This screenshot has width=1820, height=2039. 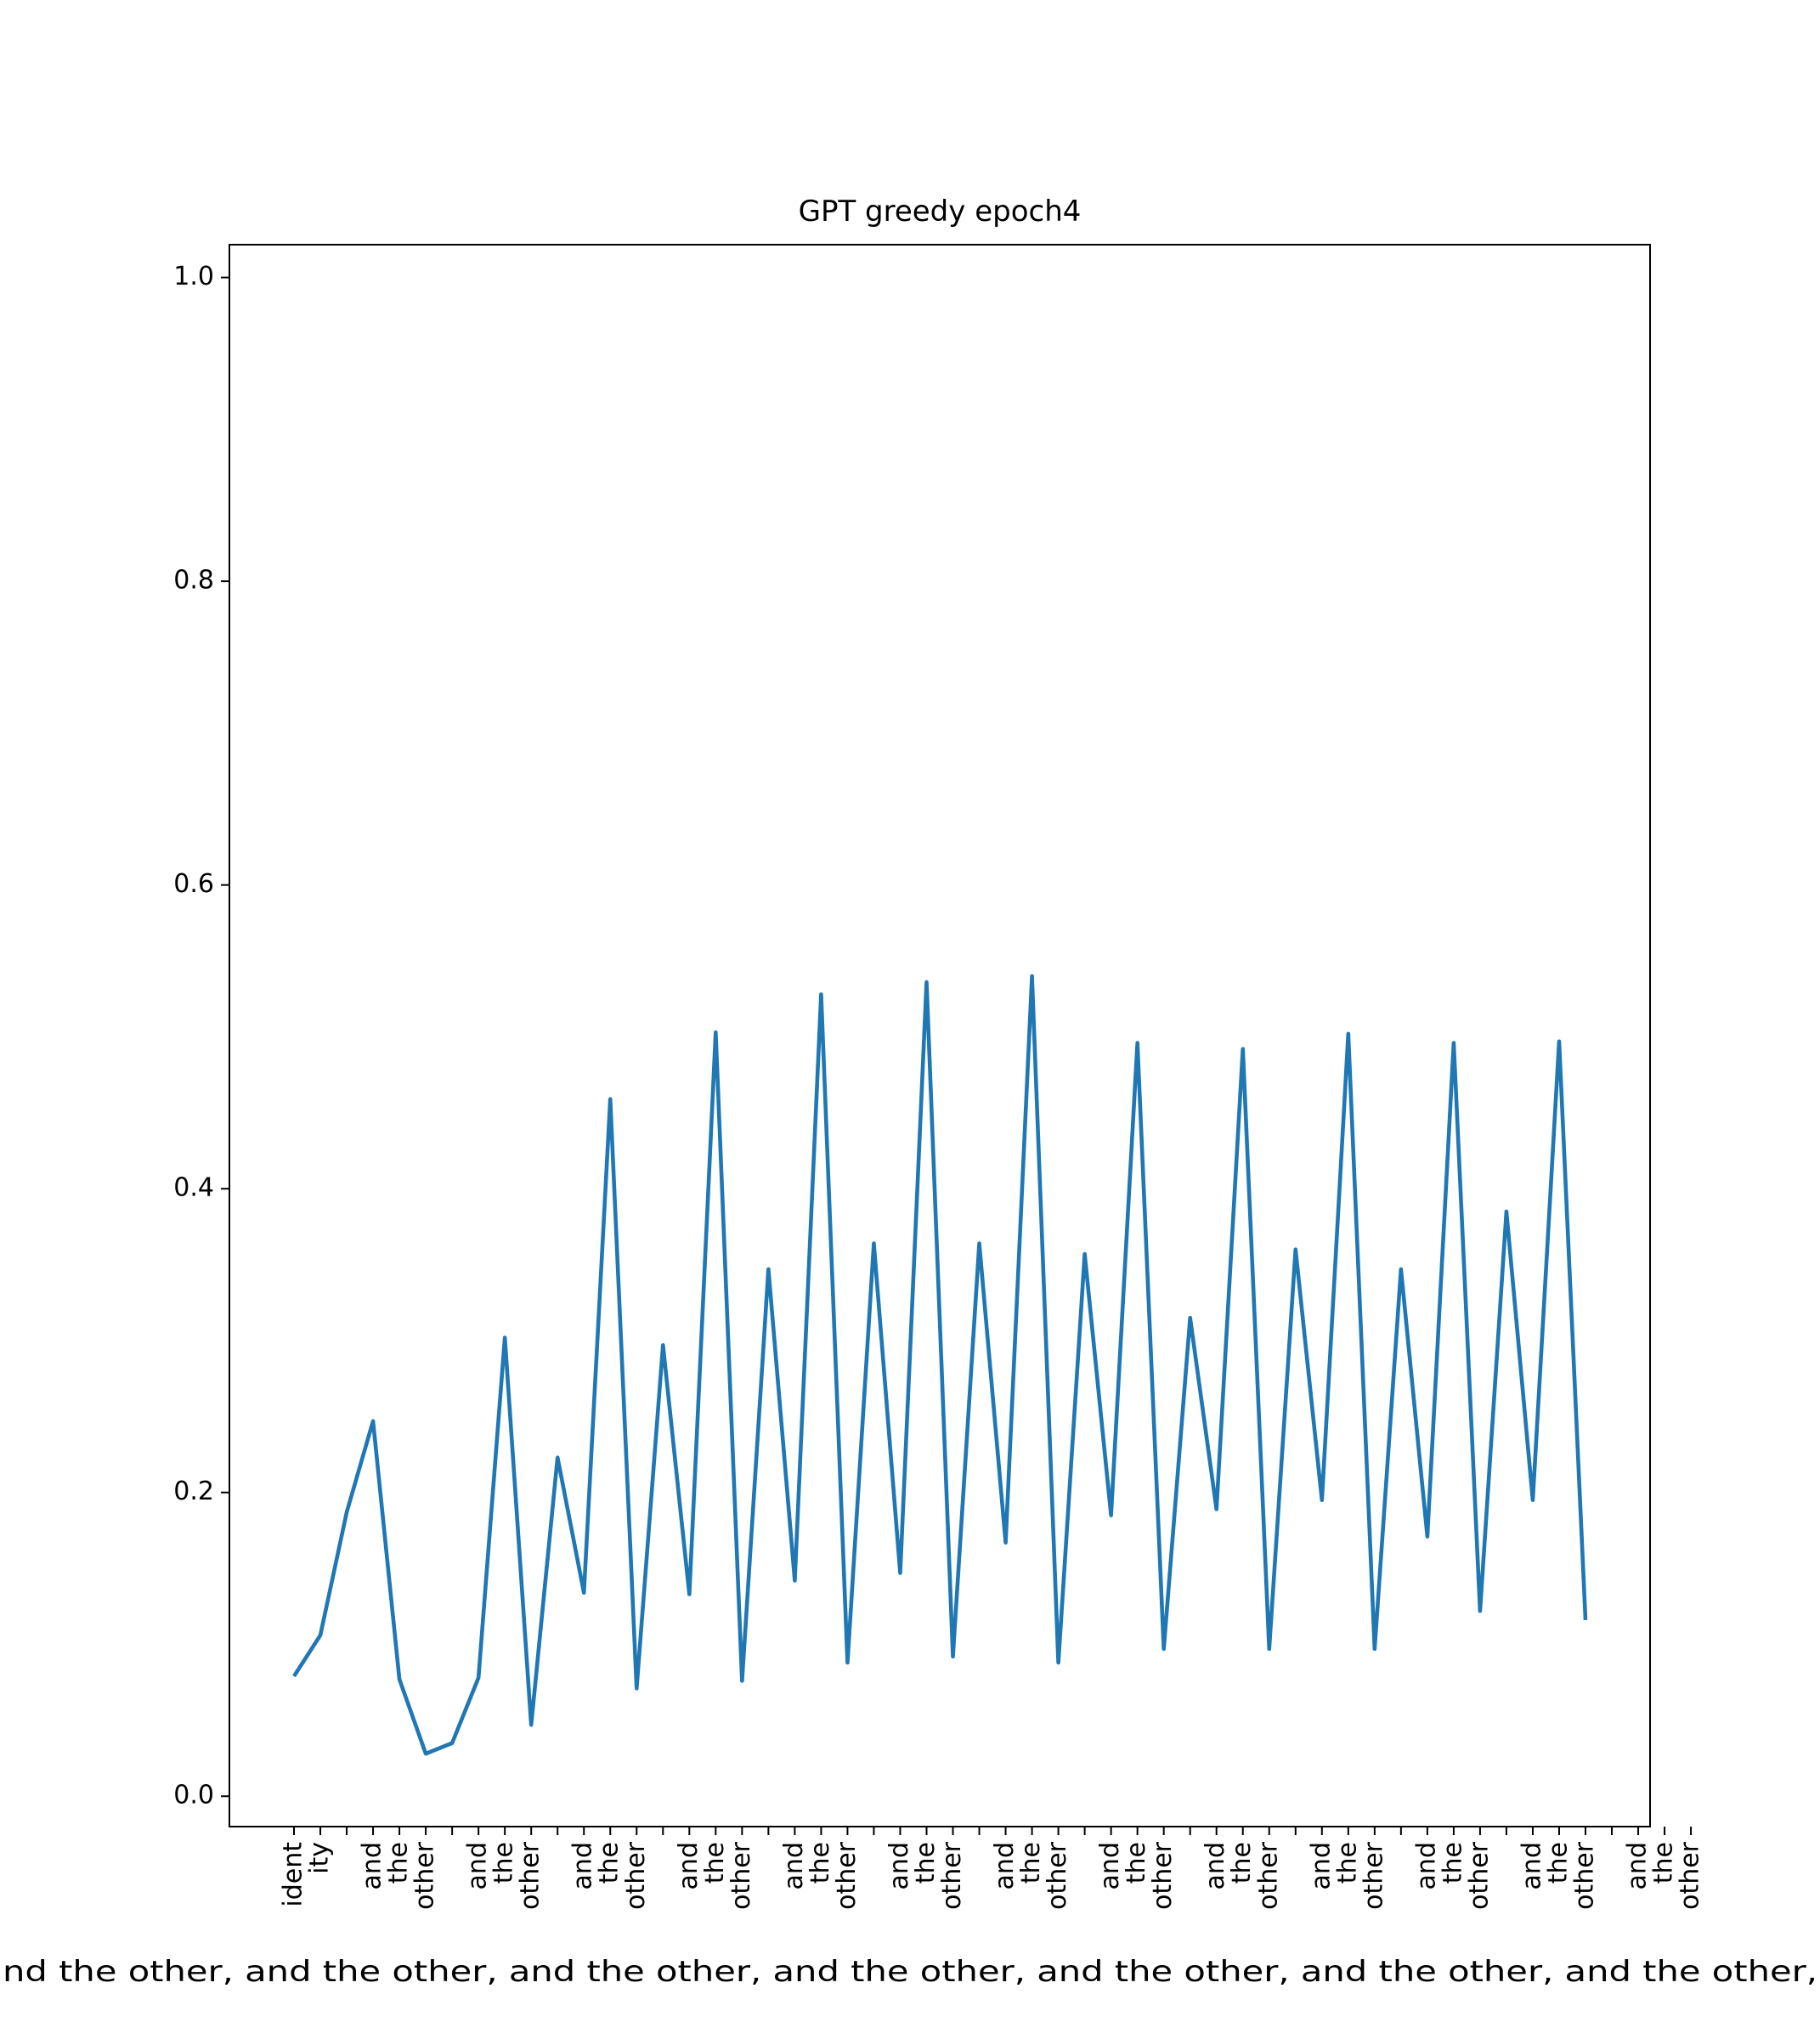 I want to click on y-tick-label: 1.0, so click(x=193, y=276).